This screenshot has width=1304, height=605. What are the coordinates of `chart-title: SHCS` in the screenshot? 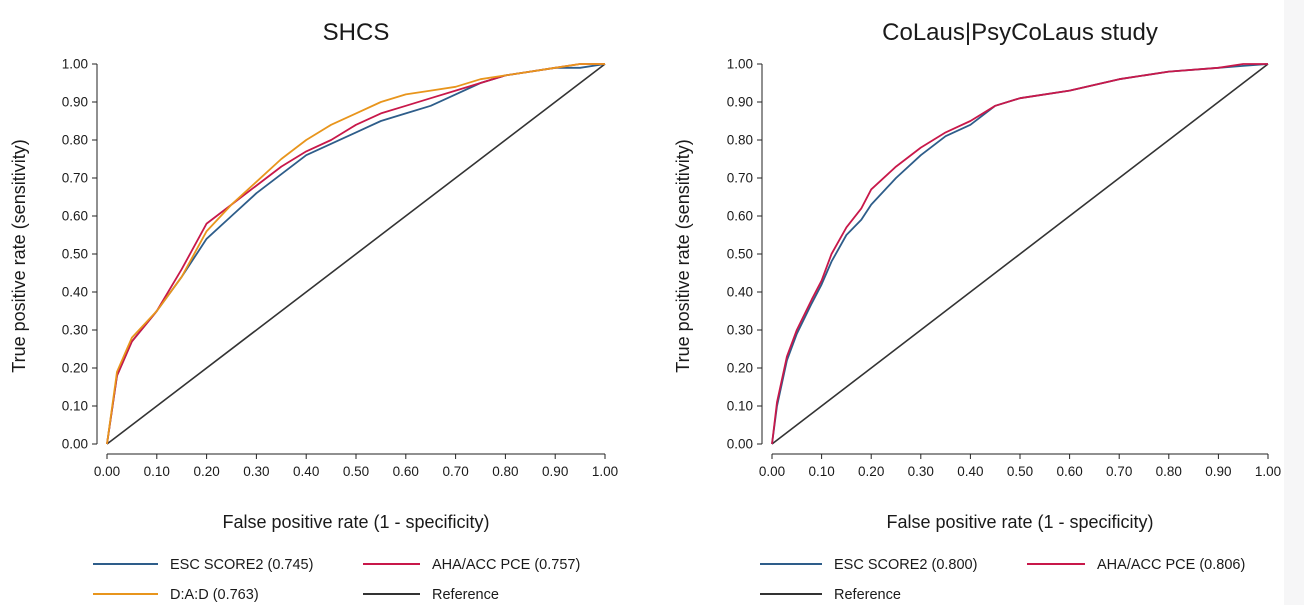 It's located at (356, 32).